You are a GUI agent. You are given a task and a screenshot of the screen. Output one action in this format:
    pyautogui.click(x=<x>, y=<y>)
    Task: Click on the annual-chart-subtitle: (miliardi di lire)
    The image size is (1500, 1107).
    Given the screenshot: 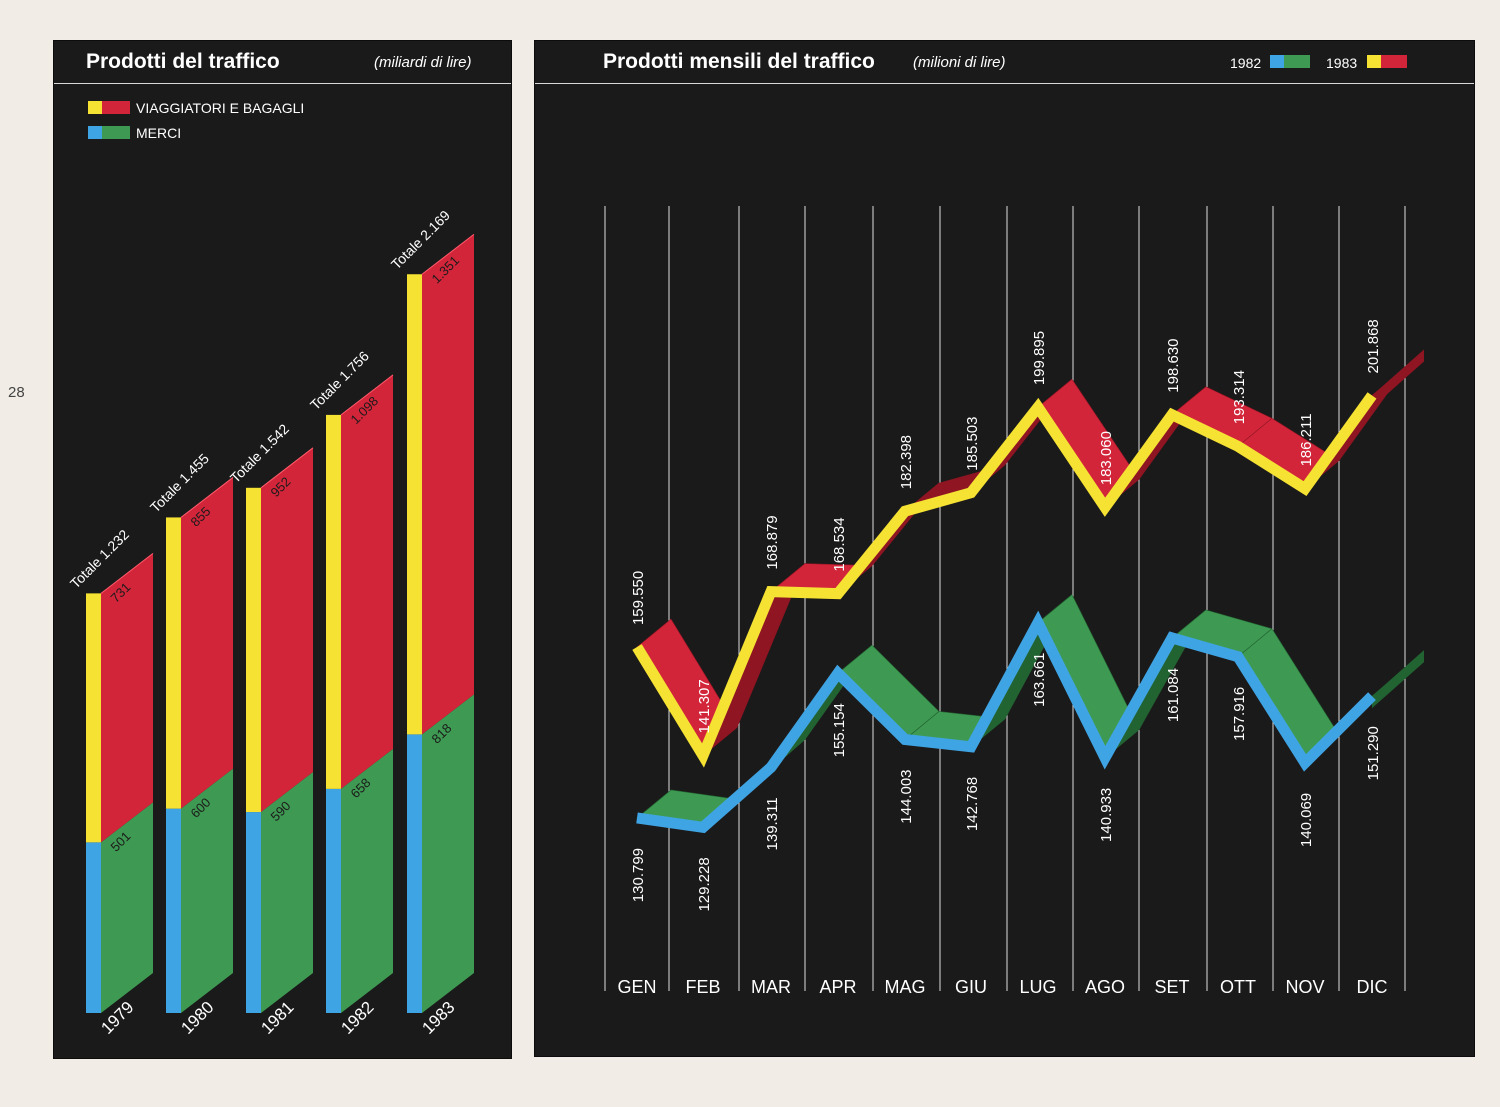 What is the action you would take?
    pyautogui.click(x=423, y=62)
    